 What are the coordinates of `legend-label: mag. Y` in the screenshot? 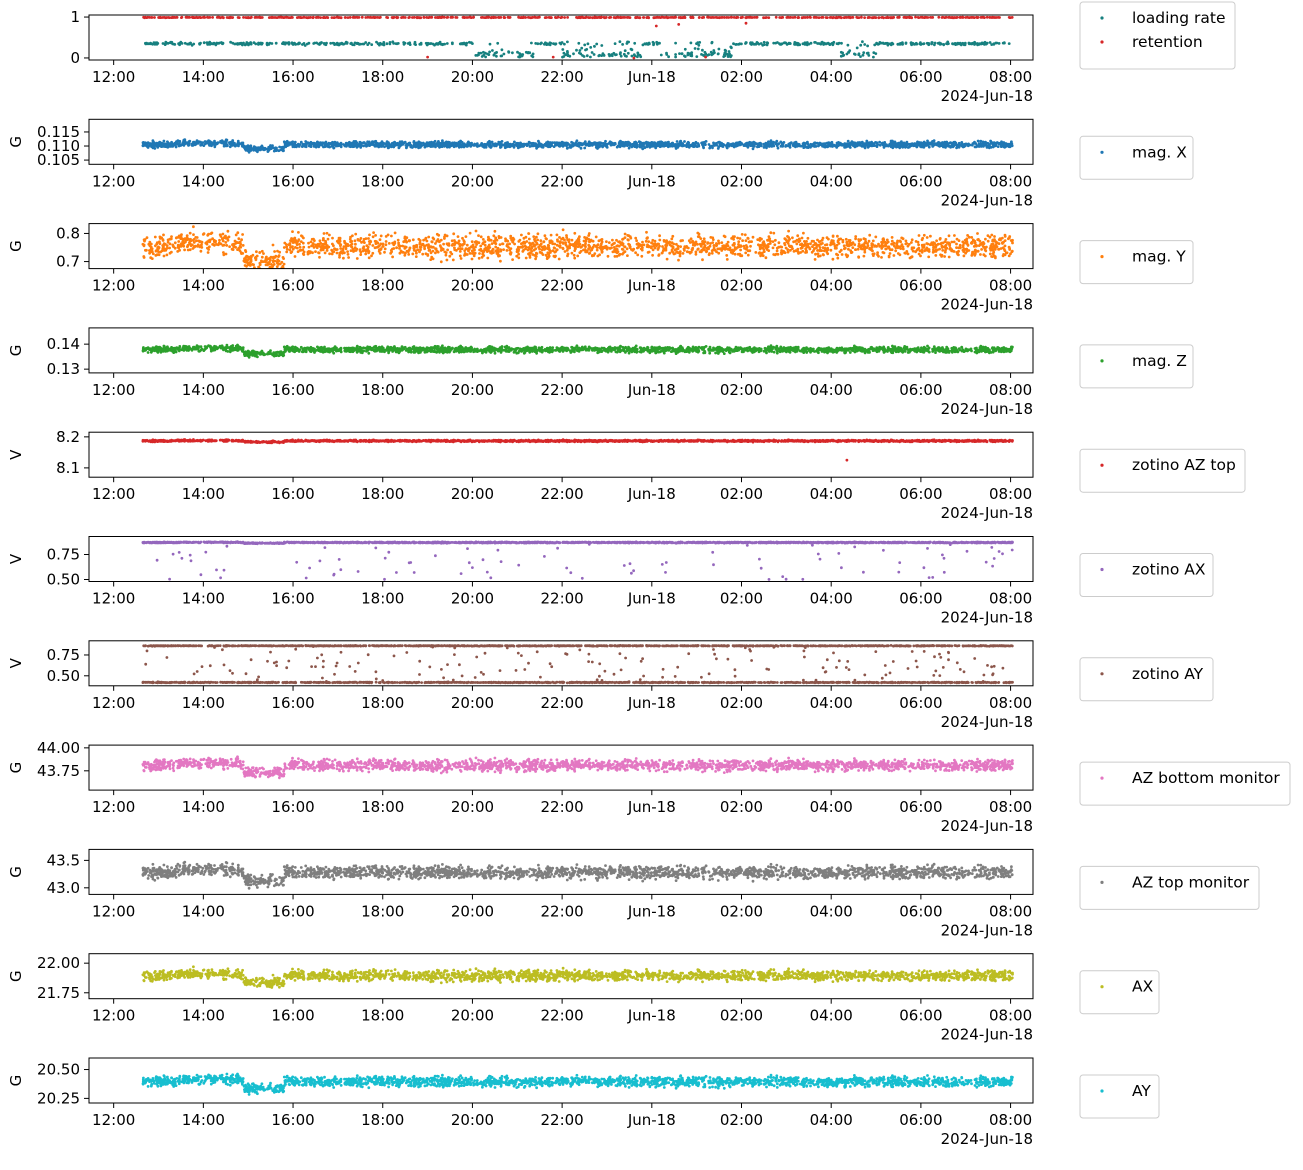 It's located at (1159, 257).